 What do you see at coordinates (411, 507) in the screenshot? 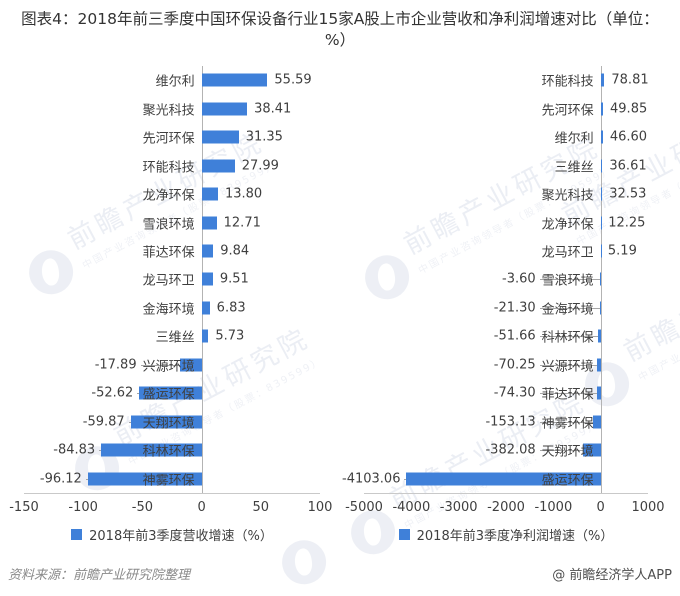
I see `axis-tick-label: -4000` at bounding box center [411, 507].